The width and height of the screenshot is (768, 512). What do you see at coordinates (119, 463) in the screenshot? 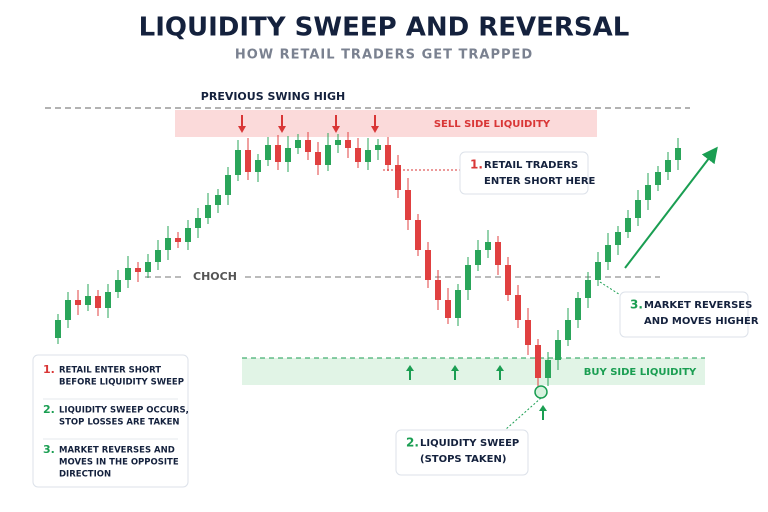
I see `legend-text: MOVES IN THE OPPOSITE` at bounding box center [119, 463].